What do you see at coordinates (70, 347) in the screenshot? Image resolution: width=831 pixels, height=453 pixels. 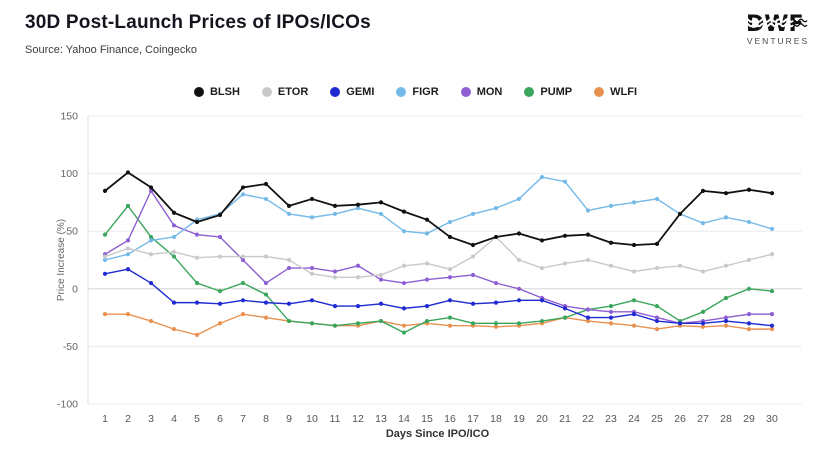 I see `y-tick-label: -50` at bounding box center [70, 347].